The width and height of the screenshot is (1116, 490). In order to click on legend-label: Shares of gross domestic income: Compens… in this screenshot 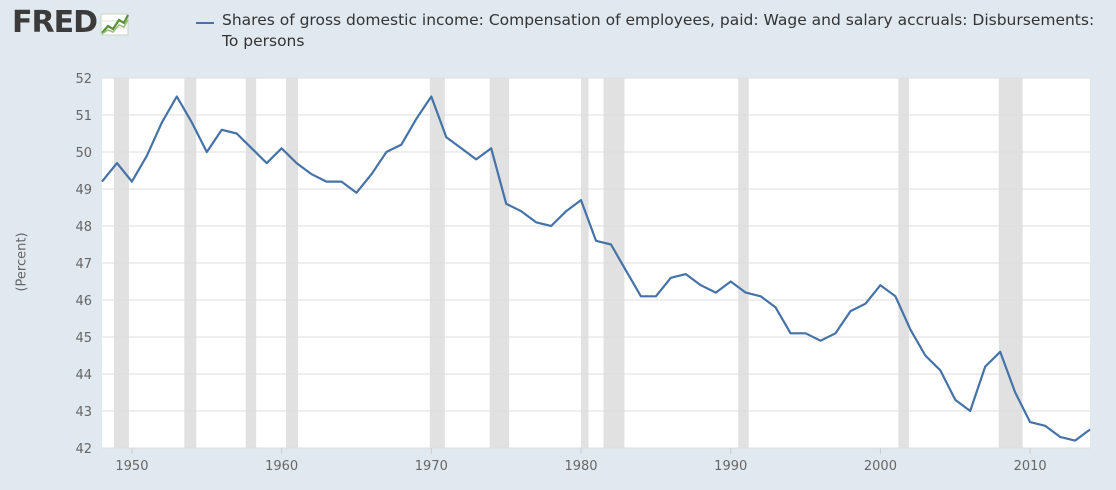, I will do `click(658, 30)`.